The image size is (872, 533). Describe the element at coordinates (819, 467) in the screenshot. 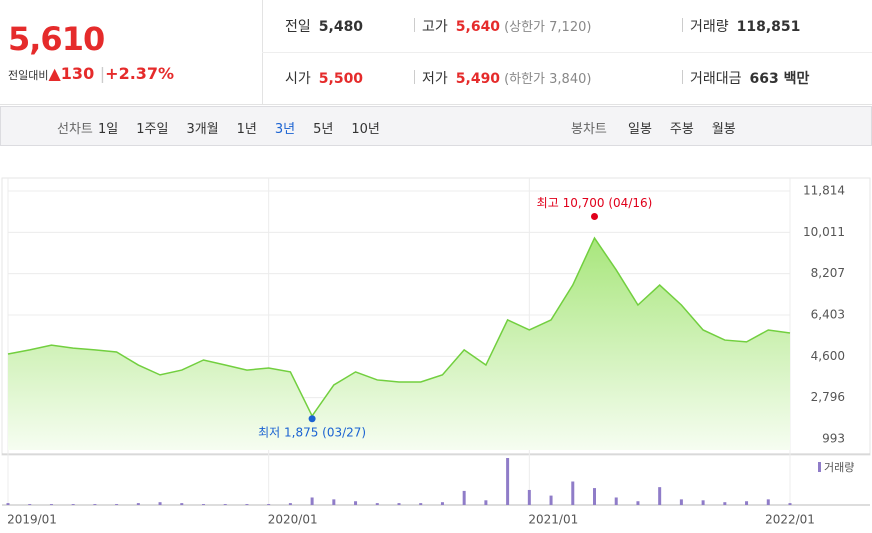

I see `legend-swatch` at that location.